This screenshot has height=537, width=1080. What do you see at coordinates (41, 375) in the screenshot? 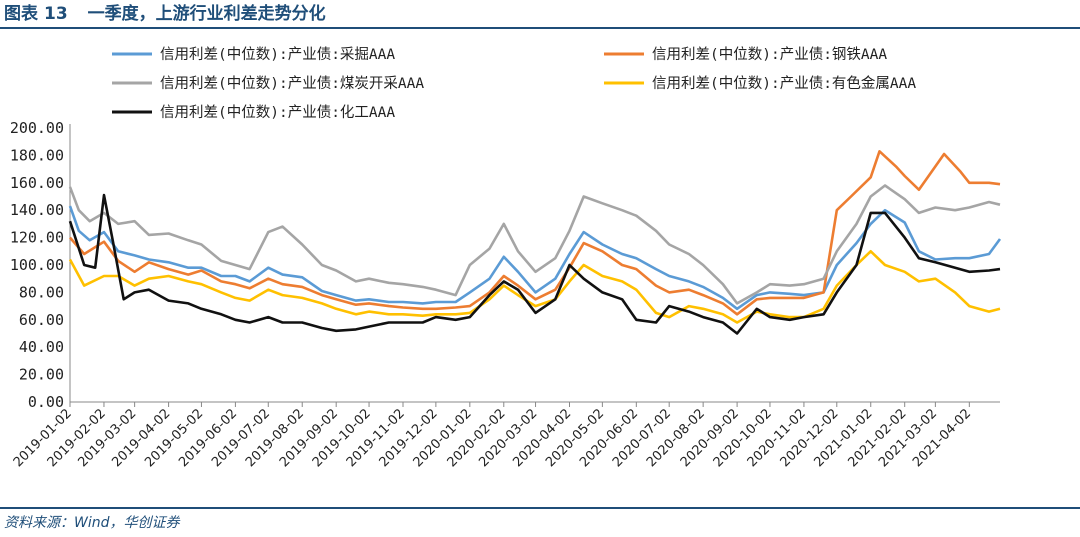
I see `y-tick-label: 20.00` at bounding box center [41, 375].